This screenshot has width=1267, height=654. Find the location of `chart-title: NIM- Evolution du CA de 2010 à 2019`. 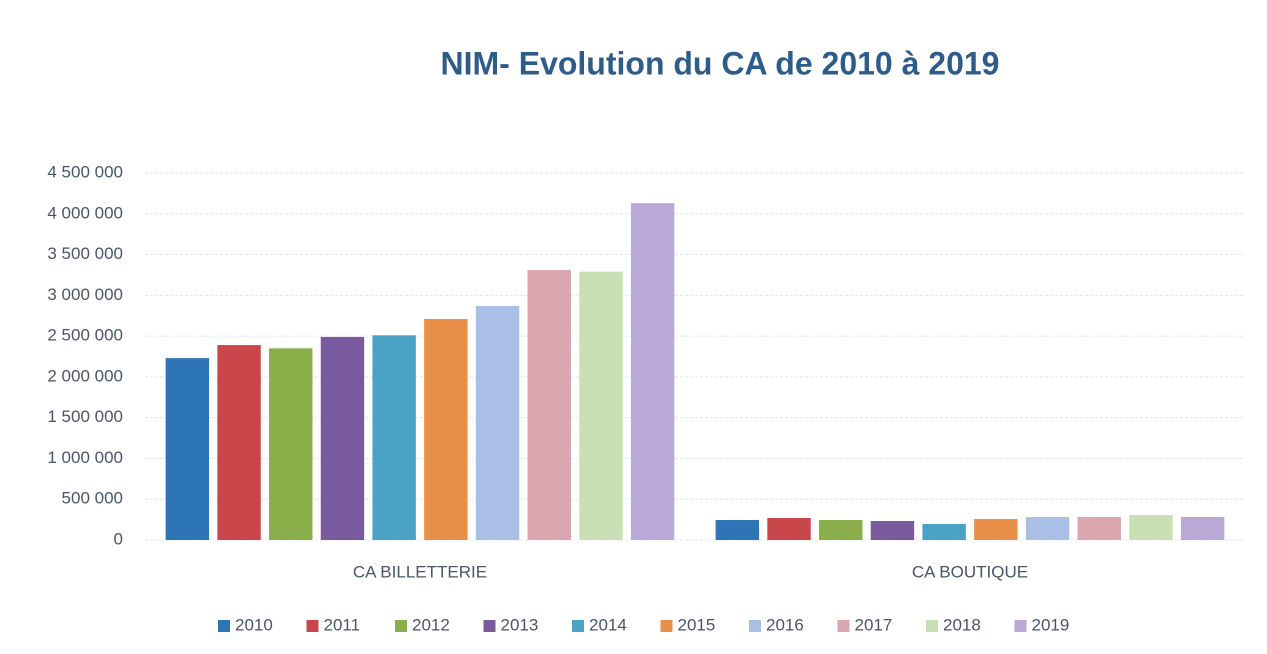

chart-title: NIM- Evolution du CA de 2010 à 2019 is located at coordinates (720, 63).